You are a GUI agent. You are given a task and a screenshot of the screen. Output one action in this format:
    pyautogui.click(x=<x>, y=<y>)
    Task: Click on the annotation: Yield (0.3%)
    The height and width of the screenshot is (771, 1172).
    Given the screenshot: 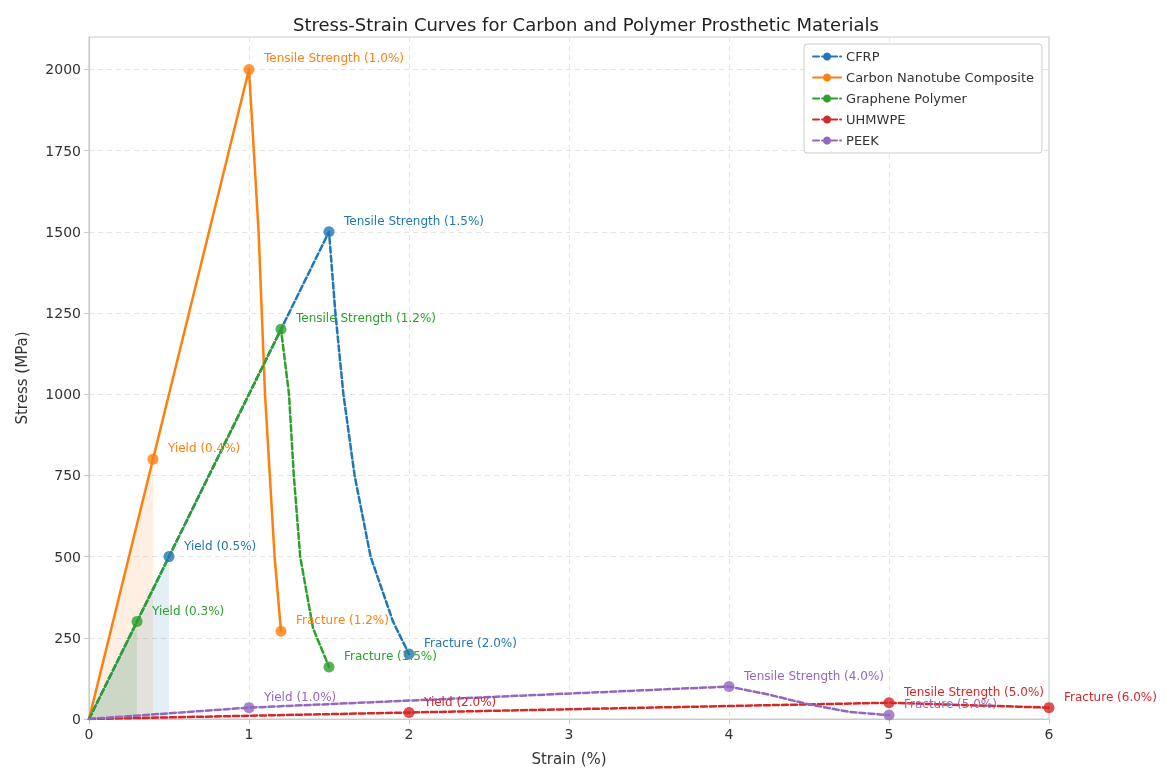 What is the action you would take?
    pyautogui.click(x=188, y=610)
    